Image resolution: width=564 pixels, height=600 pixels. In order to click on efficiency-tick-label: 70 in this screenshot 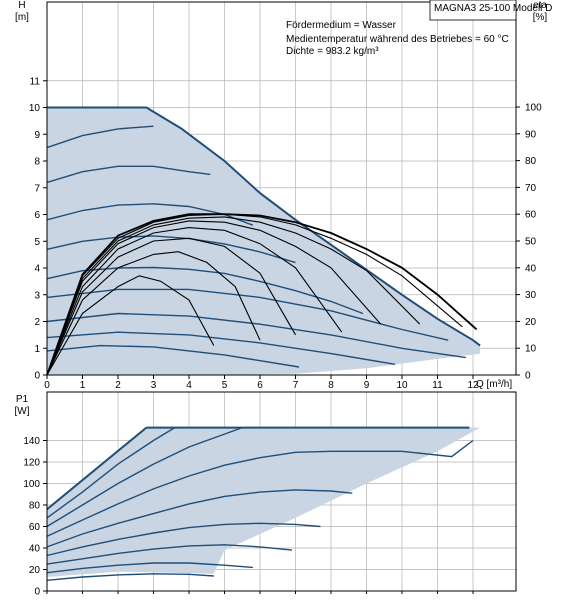, I will do `click(531, 188)`.